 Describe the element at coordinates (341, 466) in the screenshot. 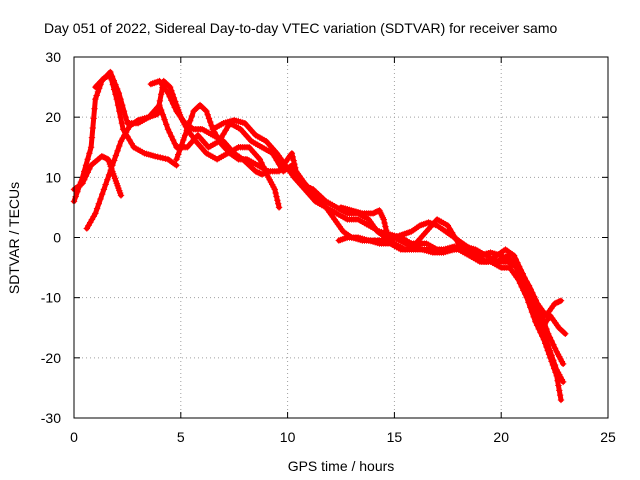

I see `x-axis-label: GPS time / hours` at that location.